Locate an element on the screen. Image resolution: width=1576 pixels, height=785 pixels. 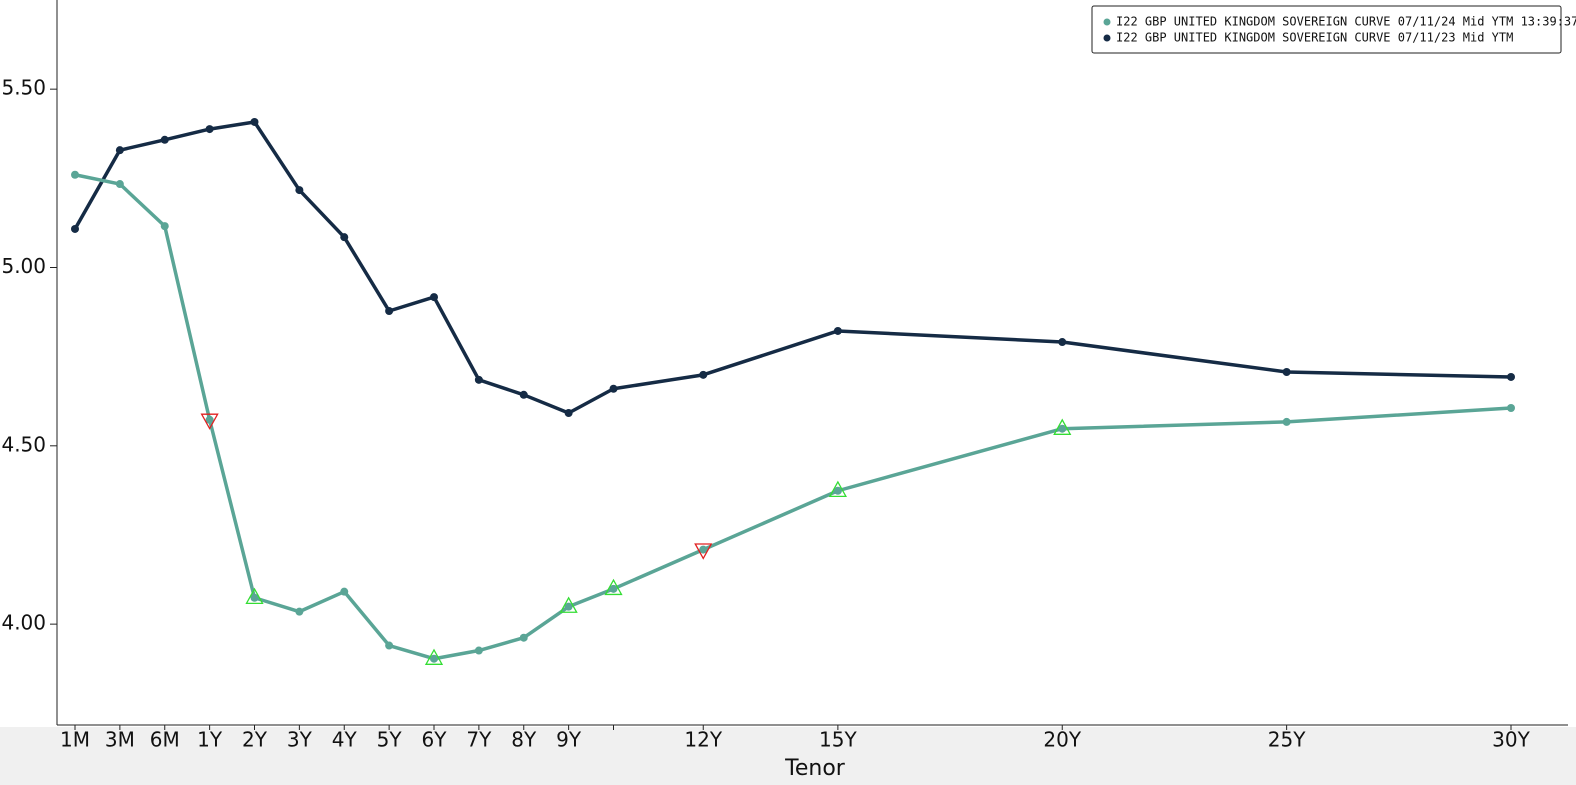
x-tick-label: 3Y is located at coordinates (300, 740).